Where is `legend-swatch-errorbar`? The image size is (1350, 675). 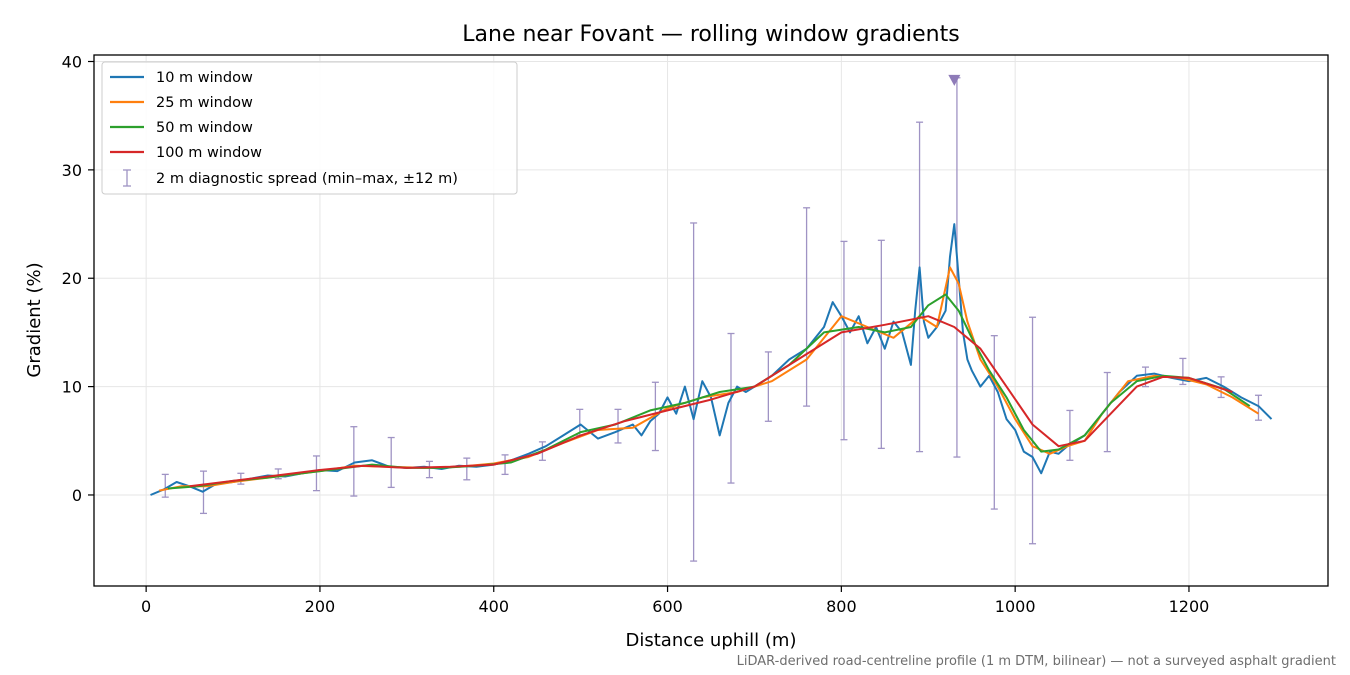
legend-swatch-errorbar is located at coordinates (127, 178).